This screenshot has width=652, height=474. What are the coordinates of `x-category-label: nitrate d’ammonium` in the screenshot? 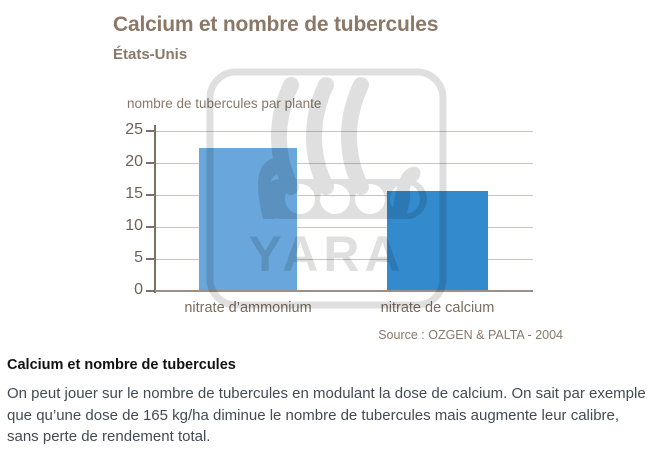 It's located at (248, 308).